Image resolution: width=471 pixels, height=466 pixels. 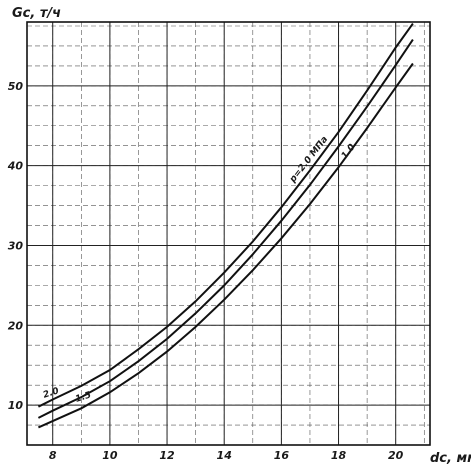 What do you see at coordinates (282, 455) in the screenshot?
I see `x-tick-label: 16` at bounding box center [282, 455].